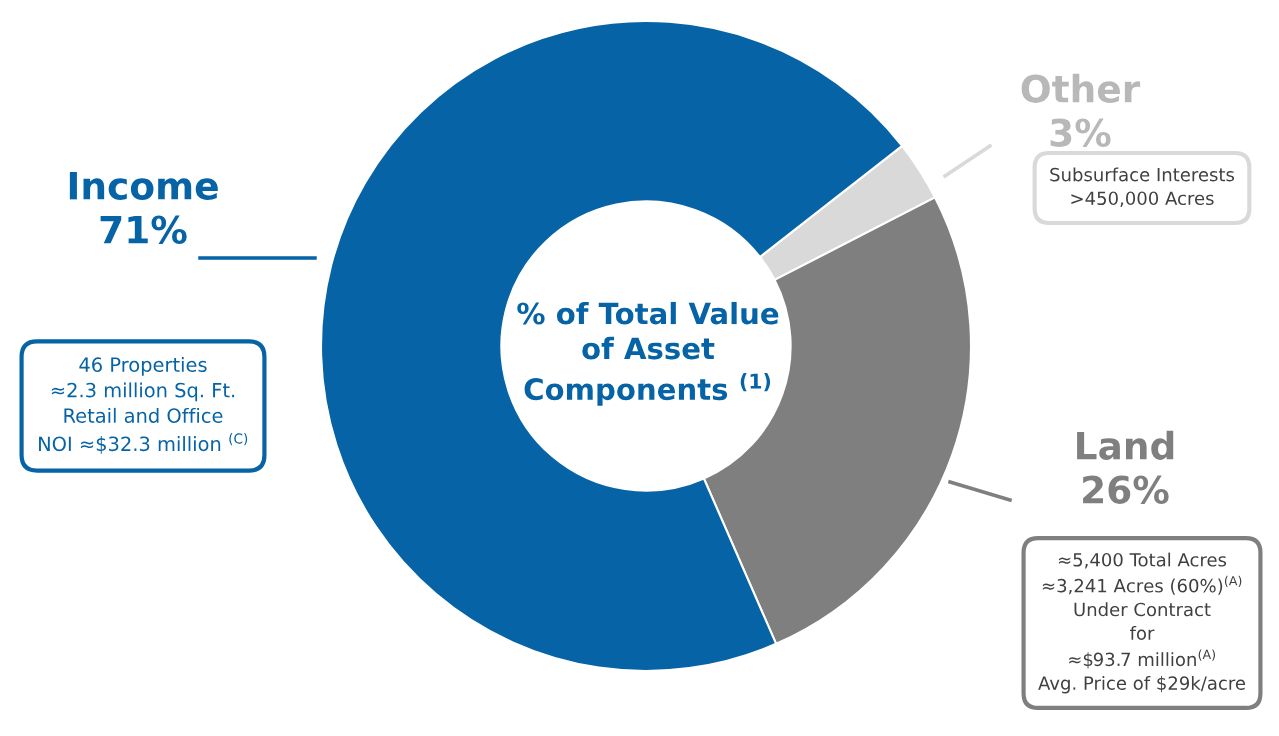 The width and height of the screenshot is (1279, 736). Describe the element at coordinates (1125, 445) in the screenshot. I see `slice-label: Land` at that location.